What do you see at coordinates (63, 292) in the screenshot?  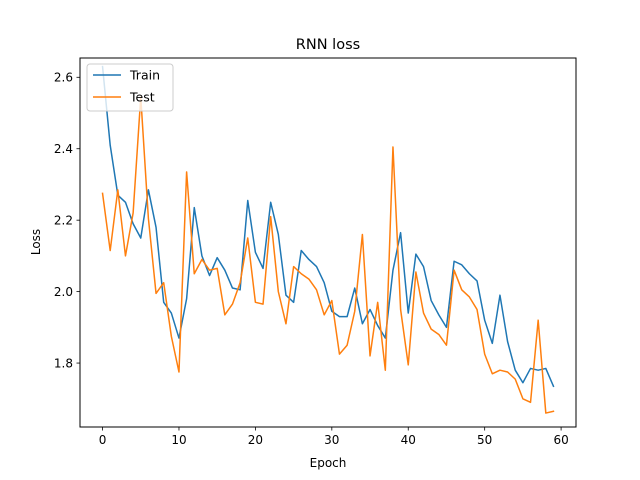 I see `y-tick-label: 2.0` at bounding box center [63, 292].